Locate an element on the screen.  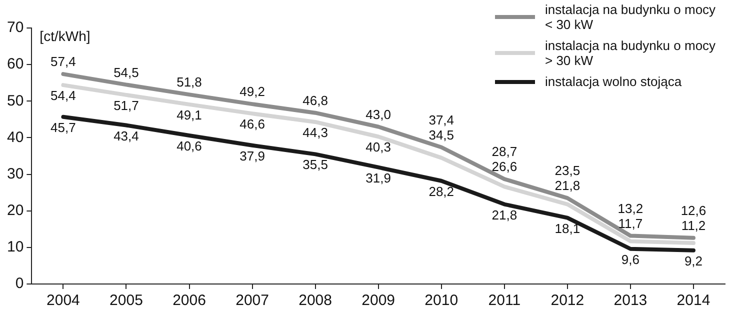
data-label: 34,5 is located at coordinates (441, 134).